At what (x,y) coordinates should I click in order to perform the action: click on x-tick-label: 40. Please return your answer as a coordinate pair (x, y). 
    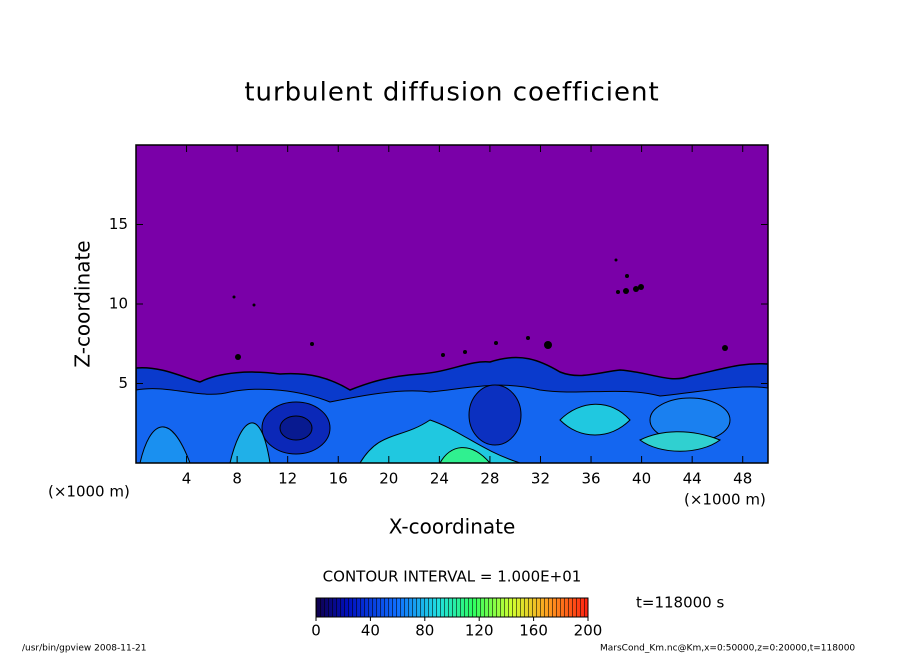
    Looking at the image, I should click on (641, 479).